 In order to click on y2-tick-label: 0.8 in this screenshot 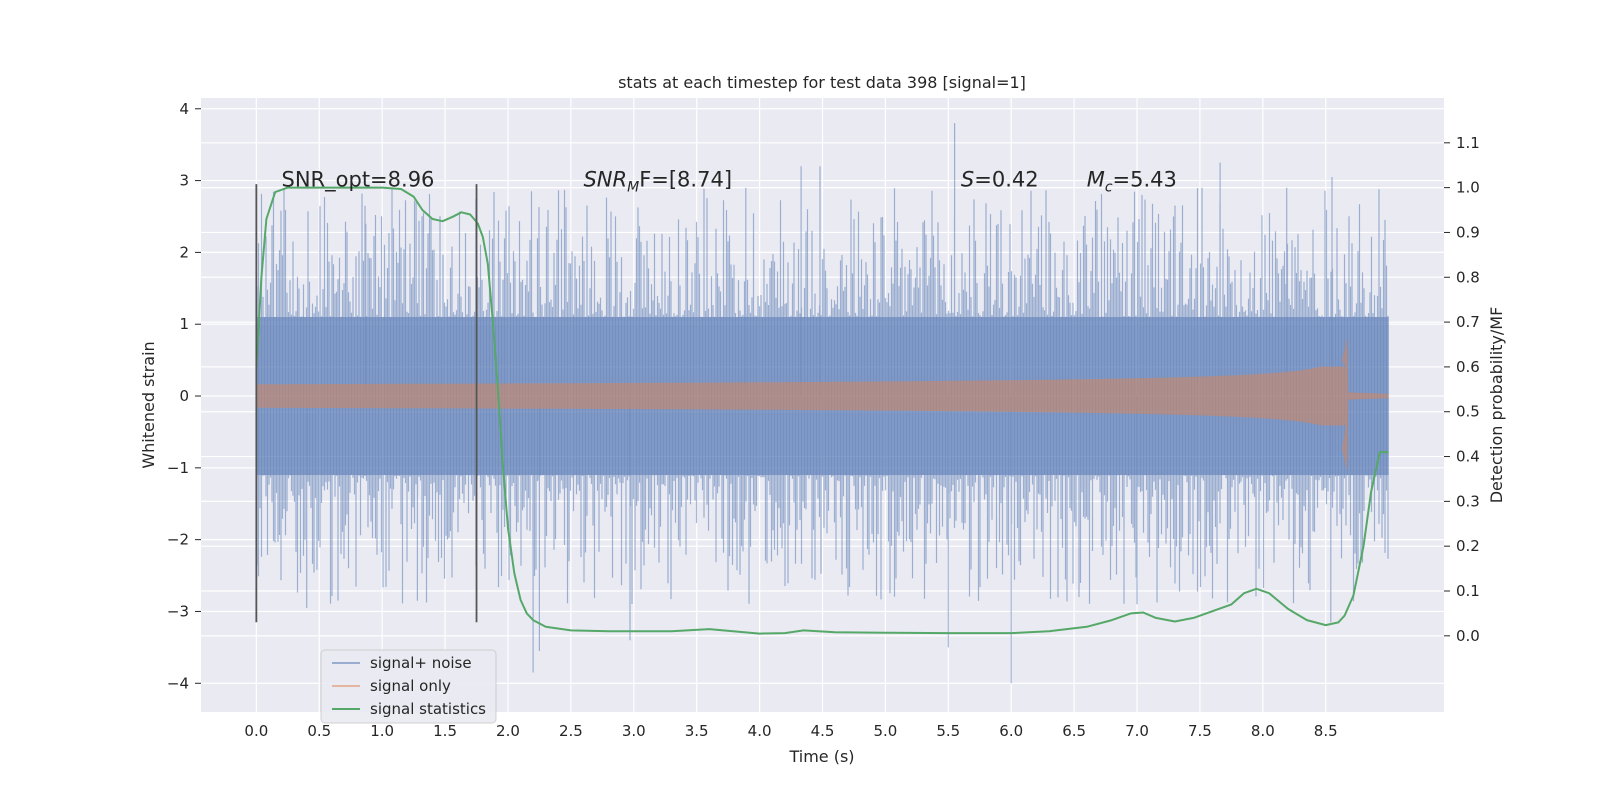, I will do `click(1468, 277)`.